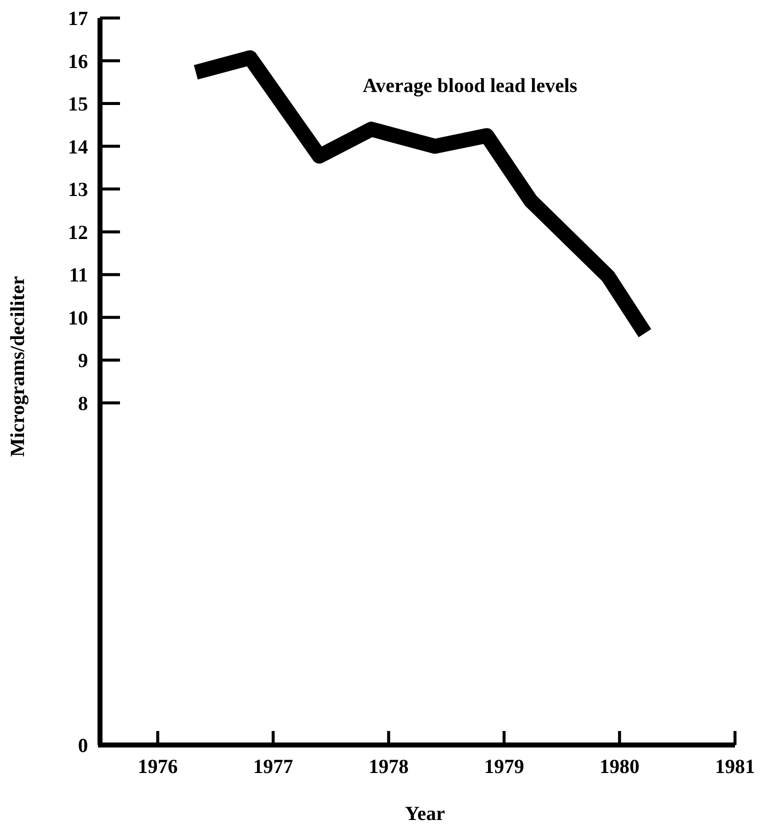 The width and height of the screenshot is (770, 827). I want to click on x-tick-label: 1979, so click(504, 767).